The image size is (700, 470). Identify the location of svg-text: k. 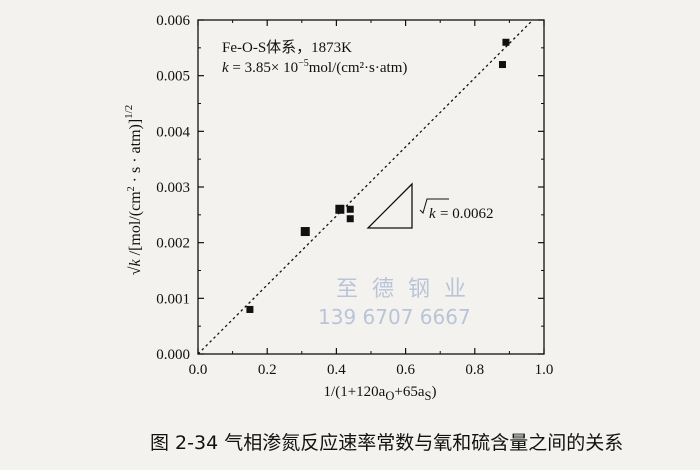
(432, 214).